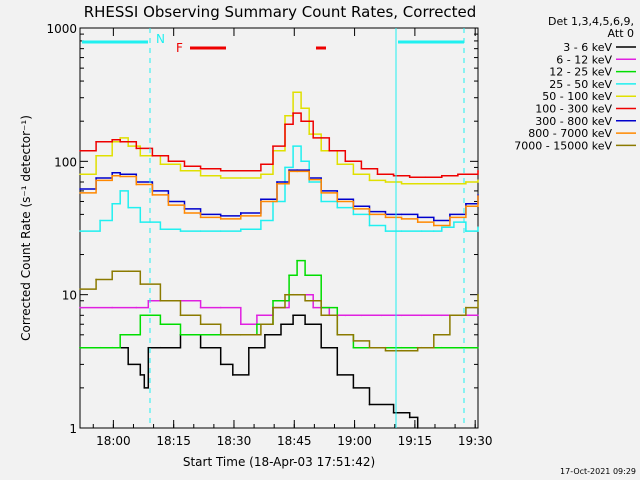  Describe the element at coordinates (573, 121) in the screenshot. I see `legend-label: 300 - 800 keV` at that location.